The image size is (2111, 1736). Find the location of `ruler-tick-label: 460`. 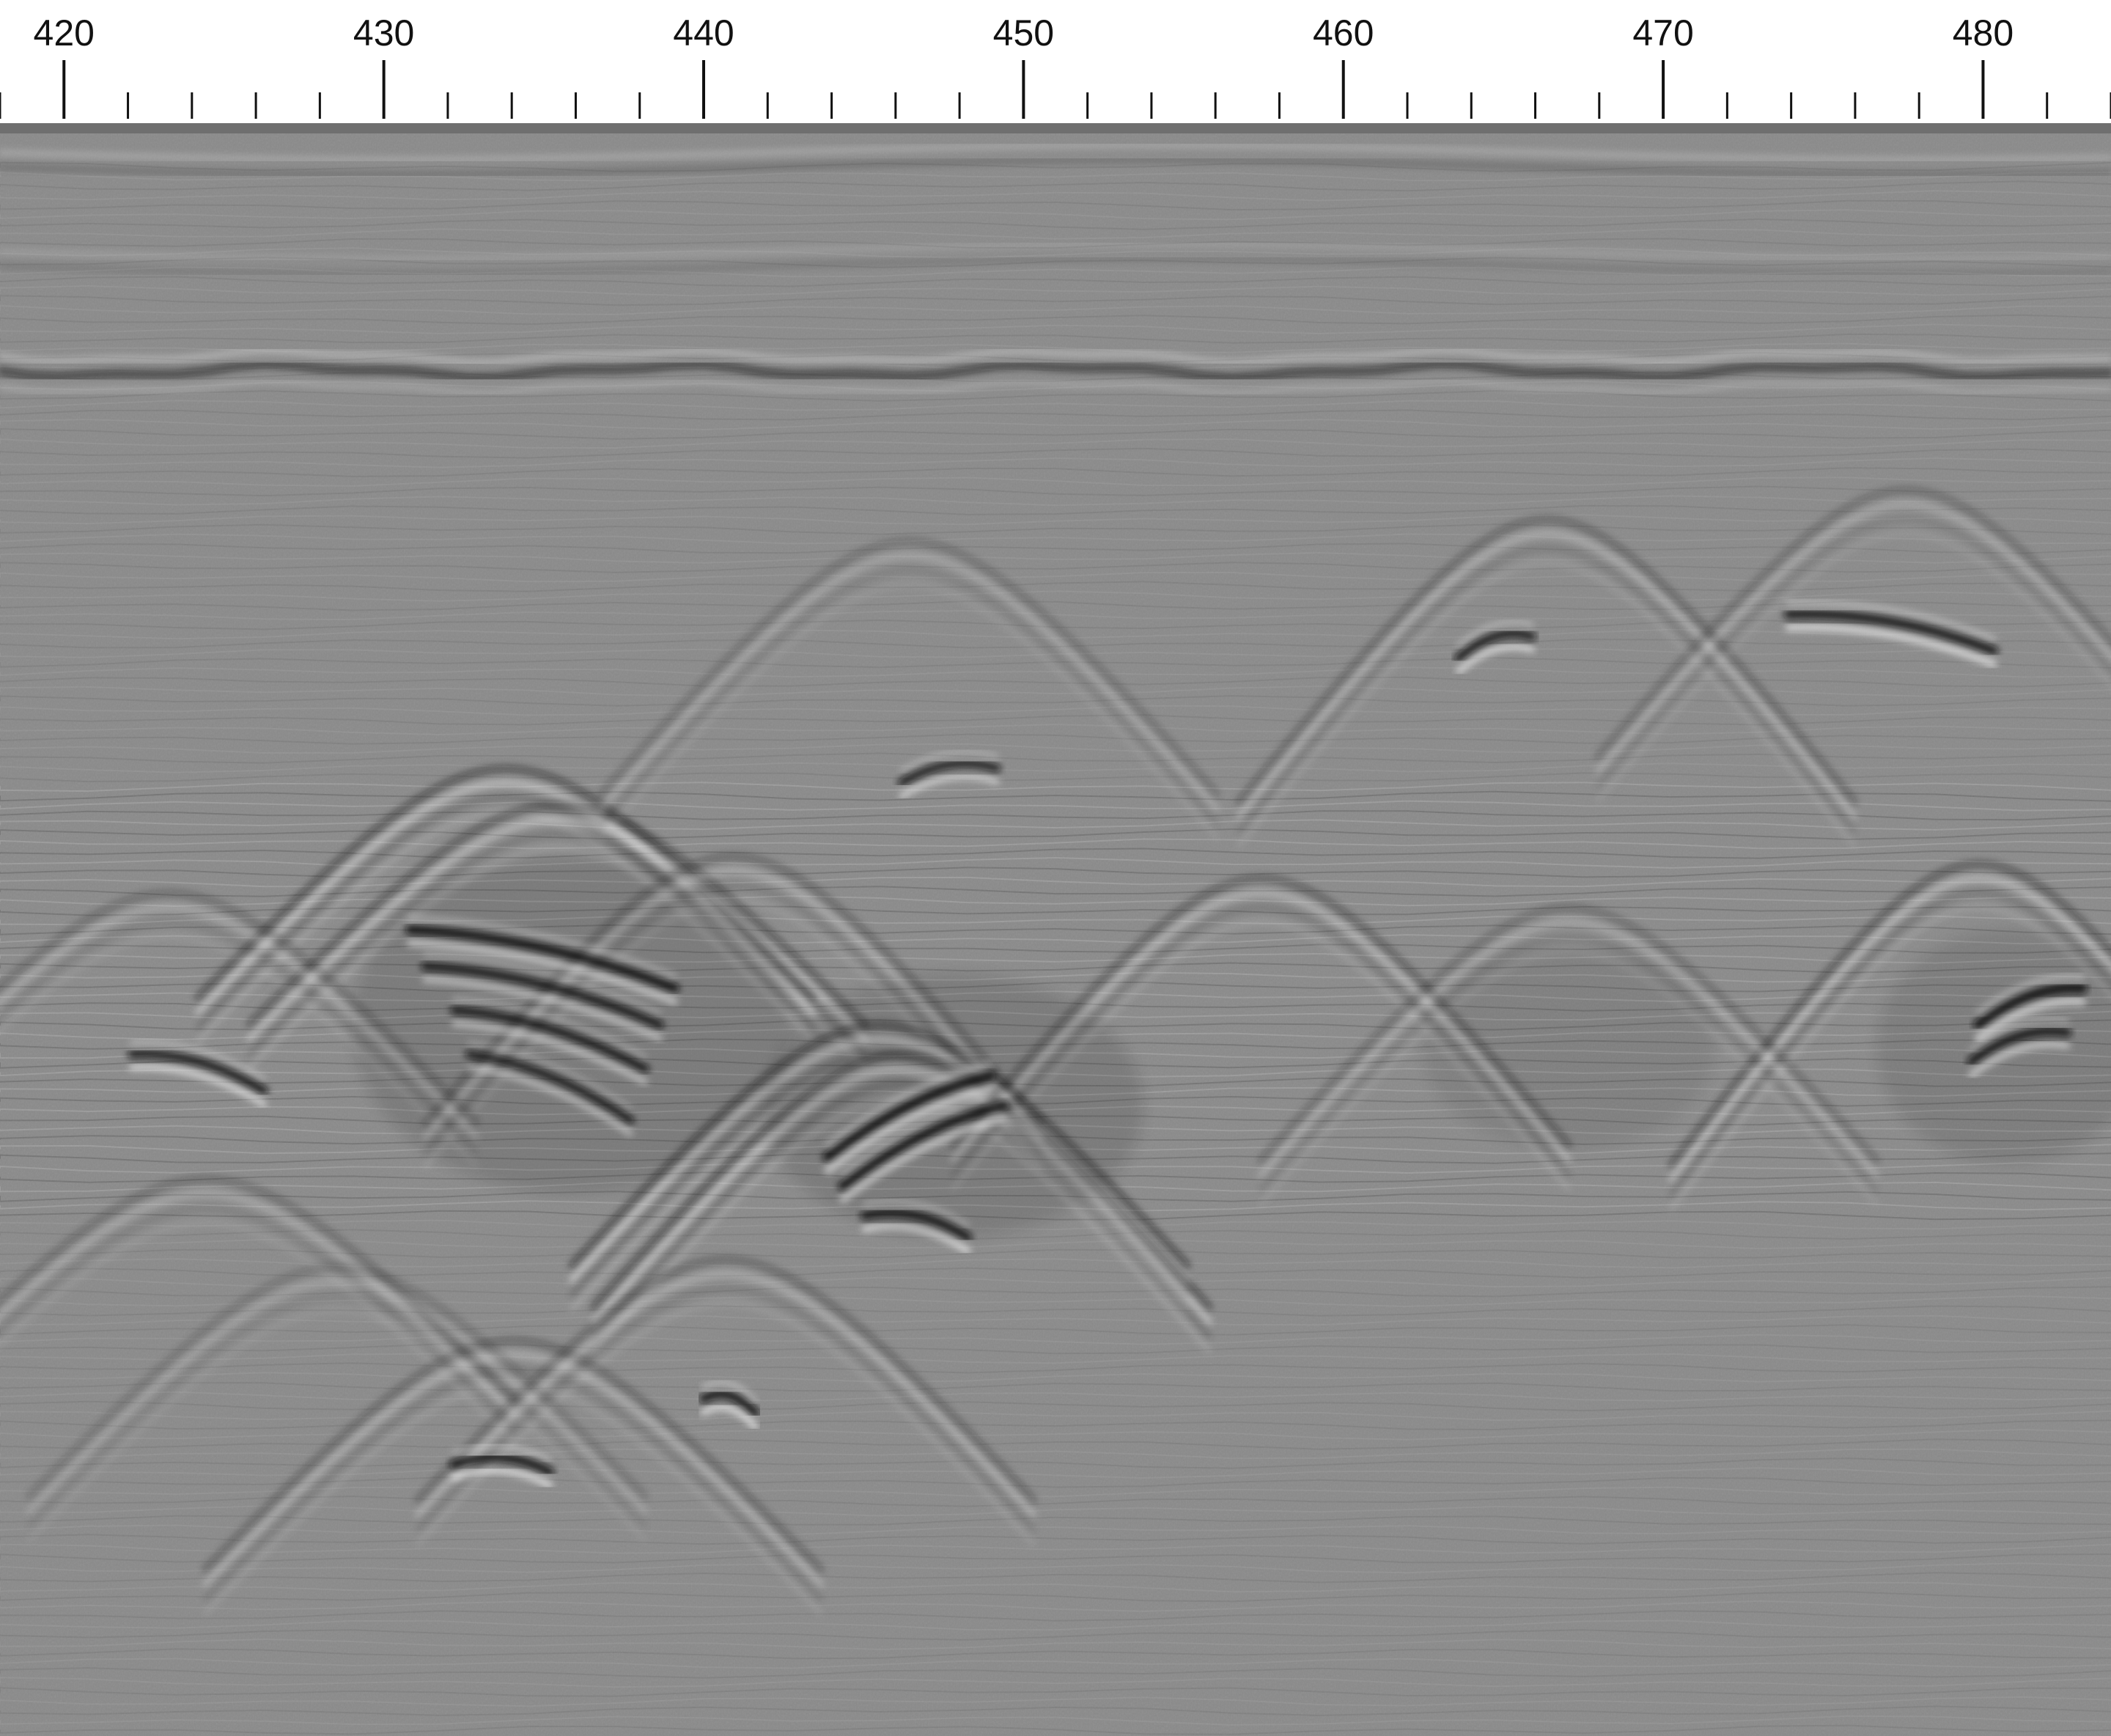

ruler-tick-label: 460 is located at coordinates (1343, 33).